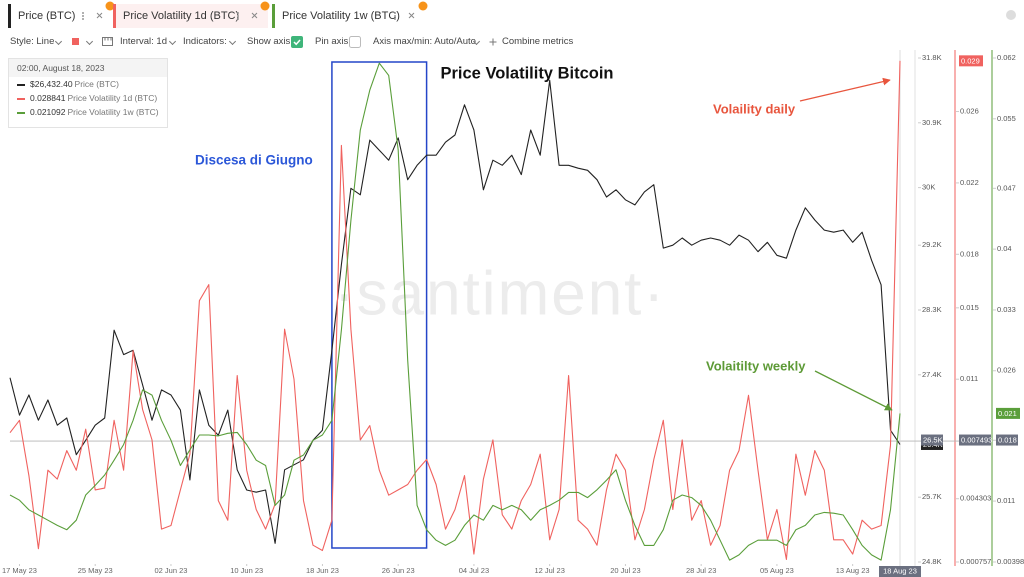 This screenshot has height=577, width=1024. I want to click on watermark: ·santiment·, so click(500, 293).